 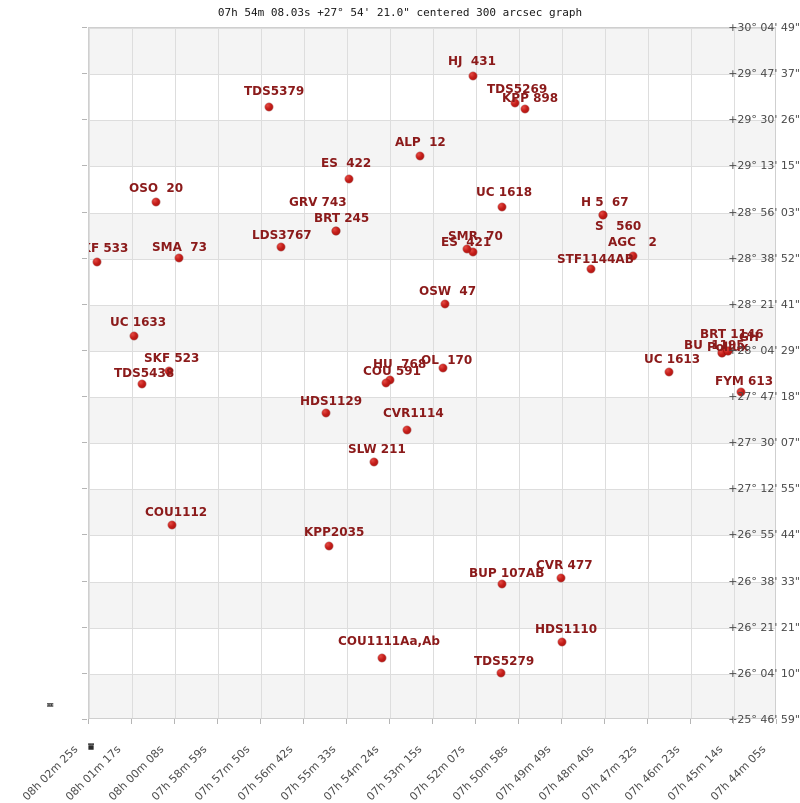 I want to click on y-axis-tick-label: +29° 13' 15", so click(x=764, y=166).